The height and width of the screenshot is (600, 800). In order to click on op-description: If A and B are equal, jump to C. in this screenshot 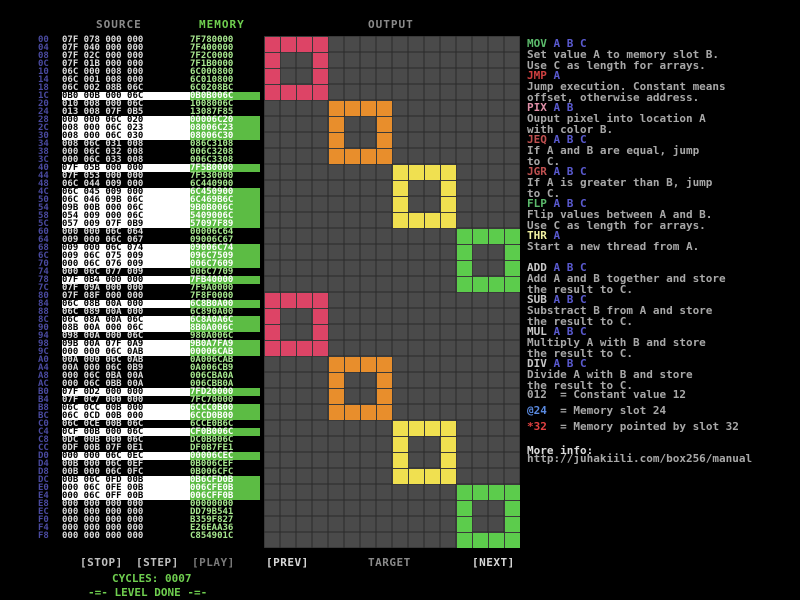, I will do `click(613, 156)`.